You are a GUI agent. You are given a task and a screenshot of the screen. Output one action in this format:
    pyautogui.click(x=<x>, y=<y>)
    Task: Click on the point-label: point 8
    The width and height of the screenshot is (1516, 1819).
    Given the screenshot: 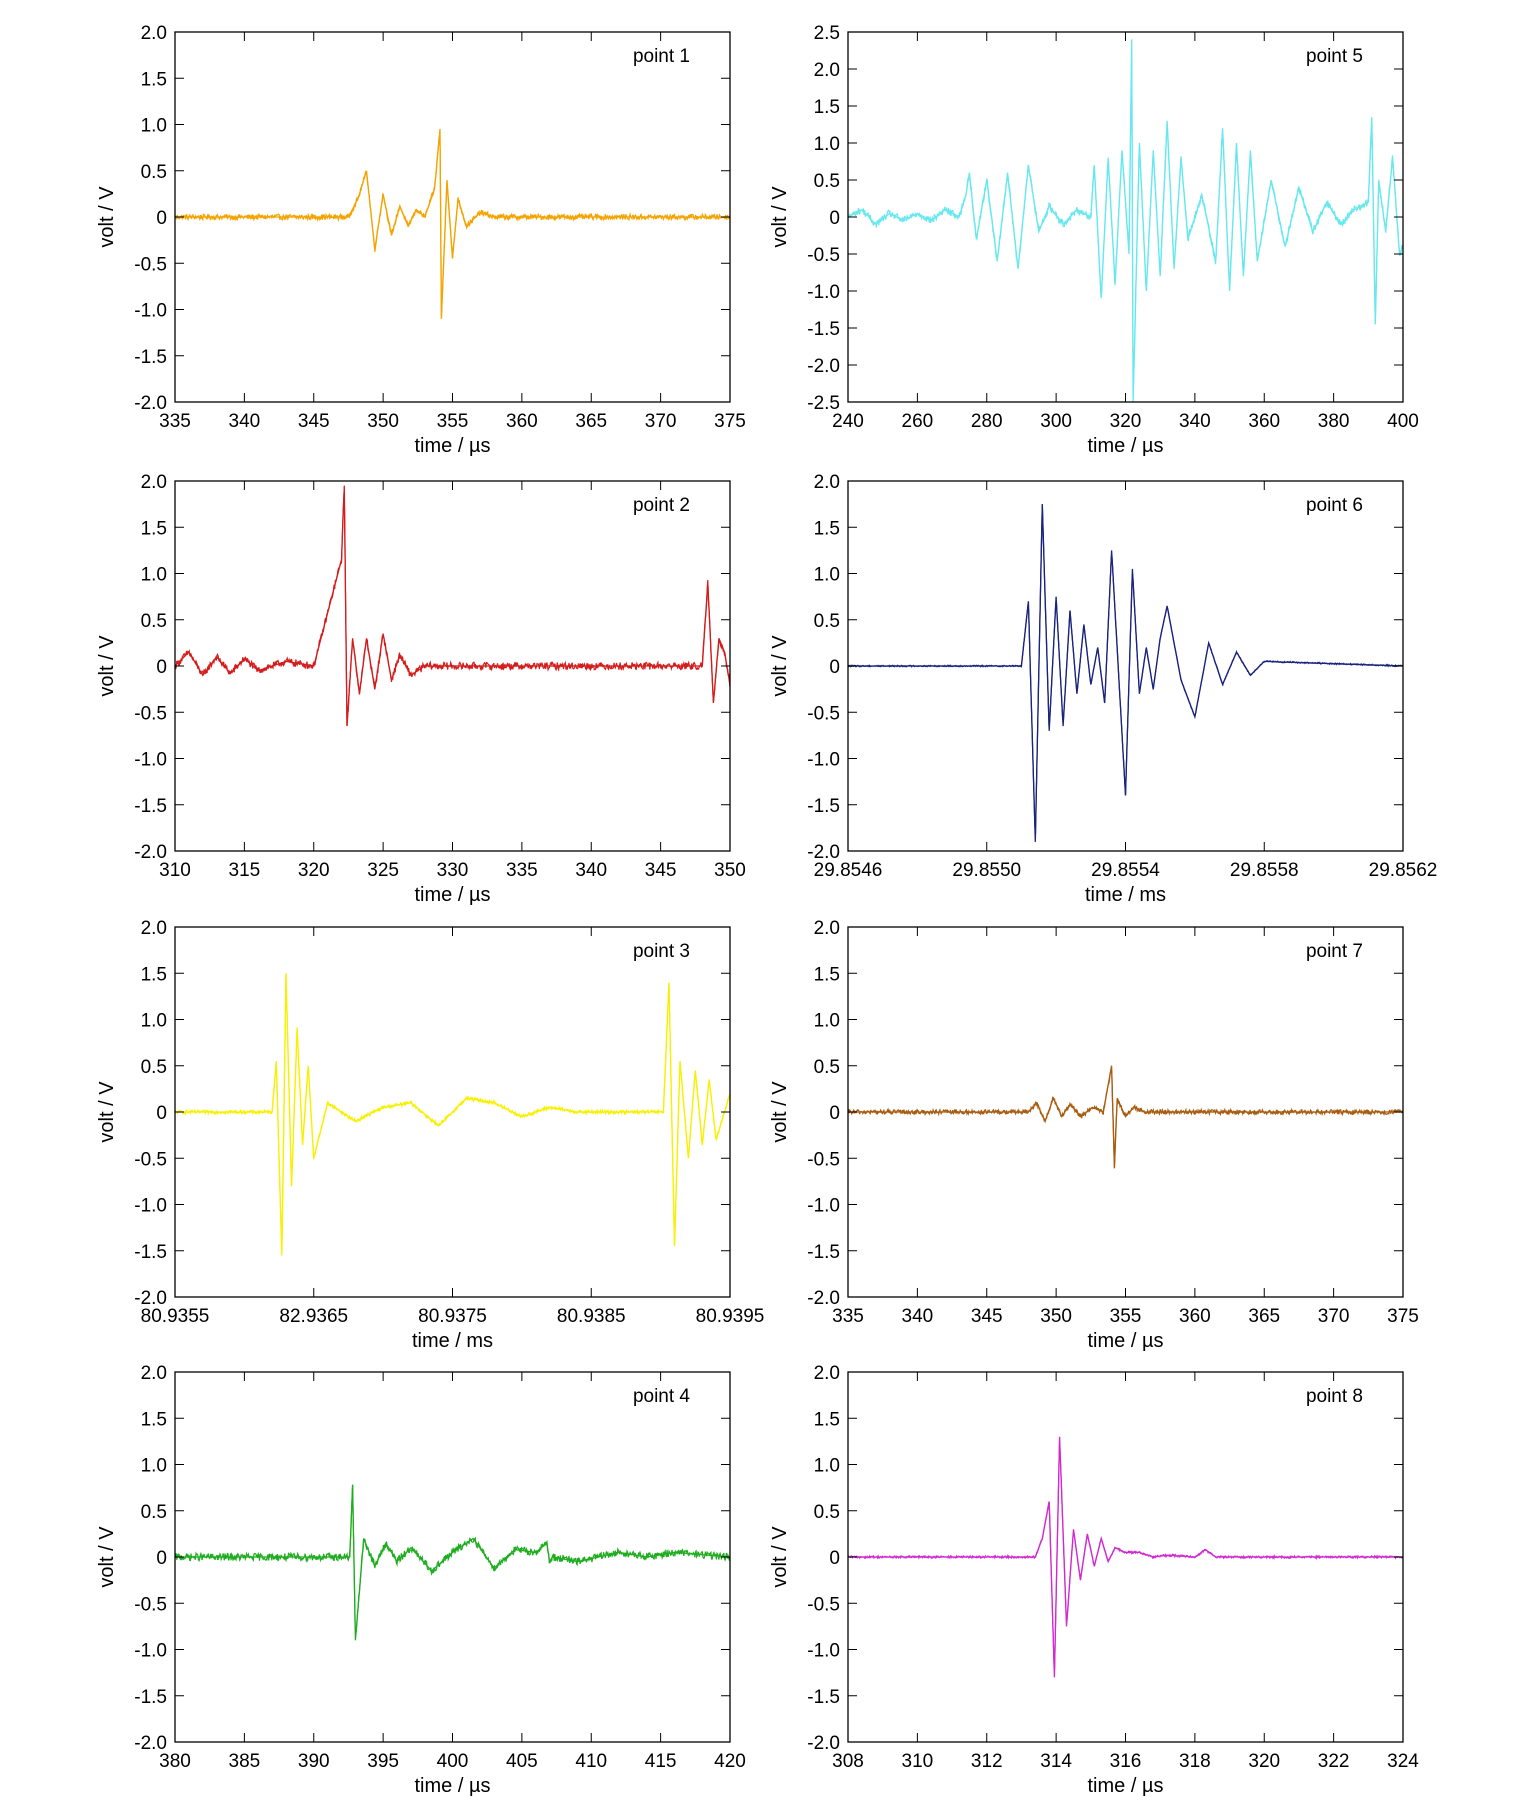 What is the action you would take?
    pyautogui.click(x=1334, y=1396)
    